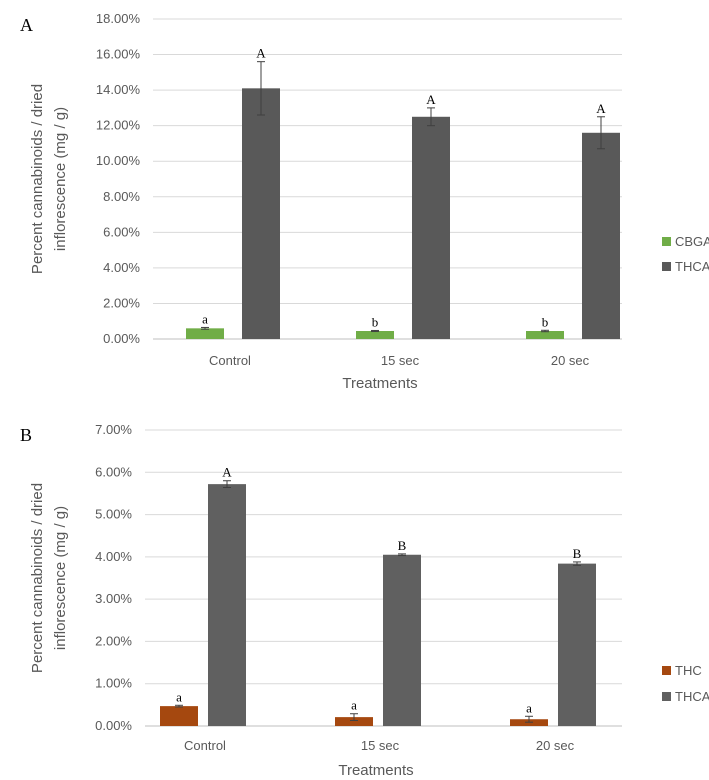 The image size is (709, 780). What do you see at coordinates (688, 670) in the screenshot?
I see `legend-label: THC` at bounding box center [688, 670].